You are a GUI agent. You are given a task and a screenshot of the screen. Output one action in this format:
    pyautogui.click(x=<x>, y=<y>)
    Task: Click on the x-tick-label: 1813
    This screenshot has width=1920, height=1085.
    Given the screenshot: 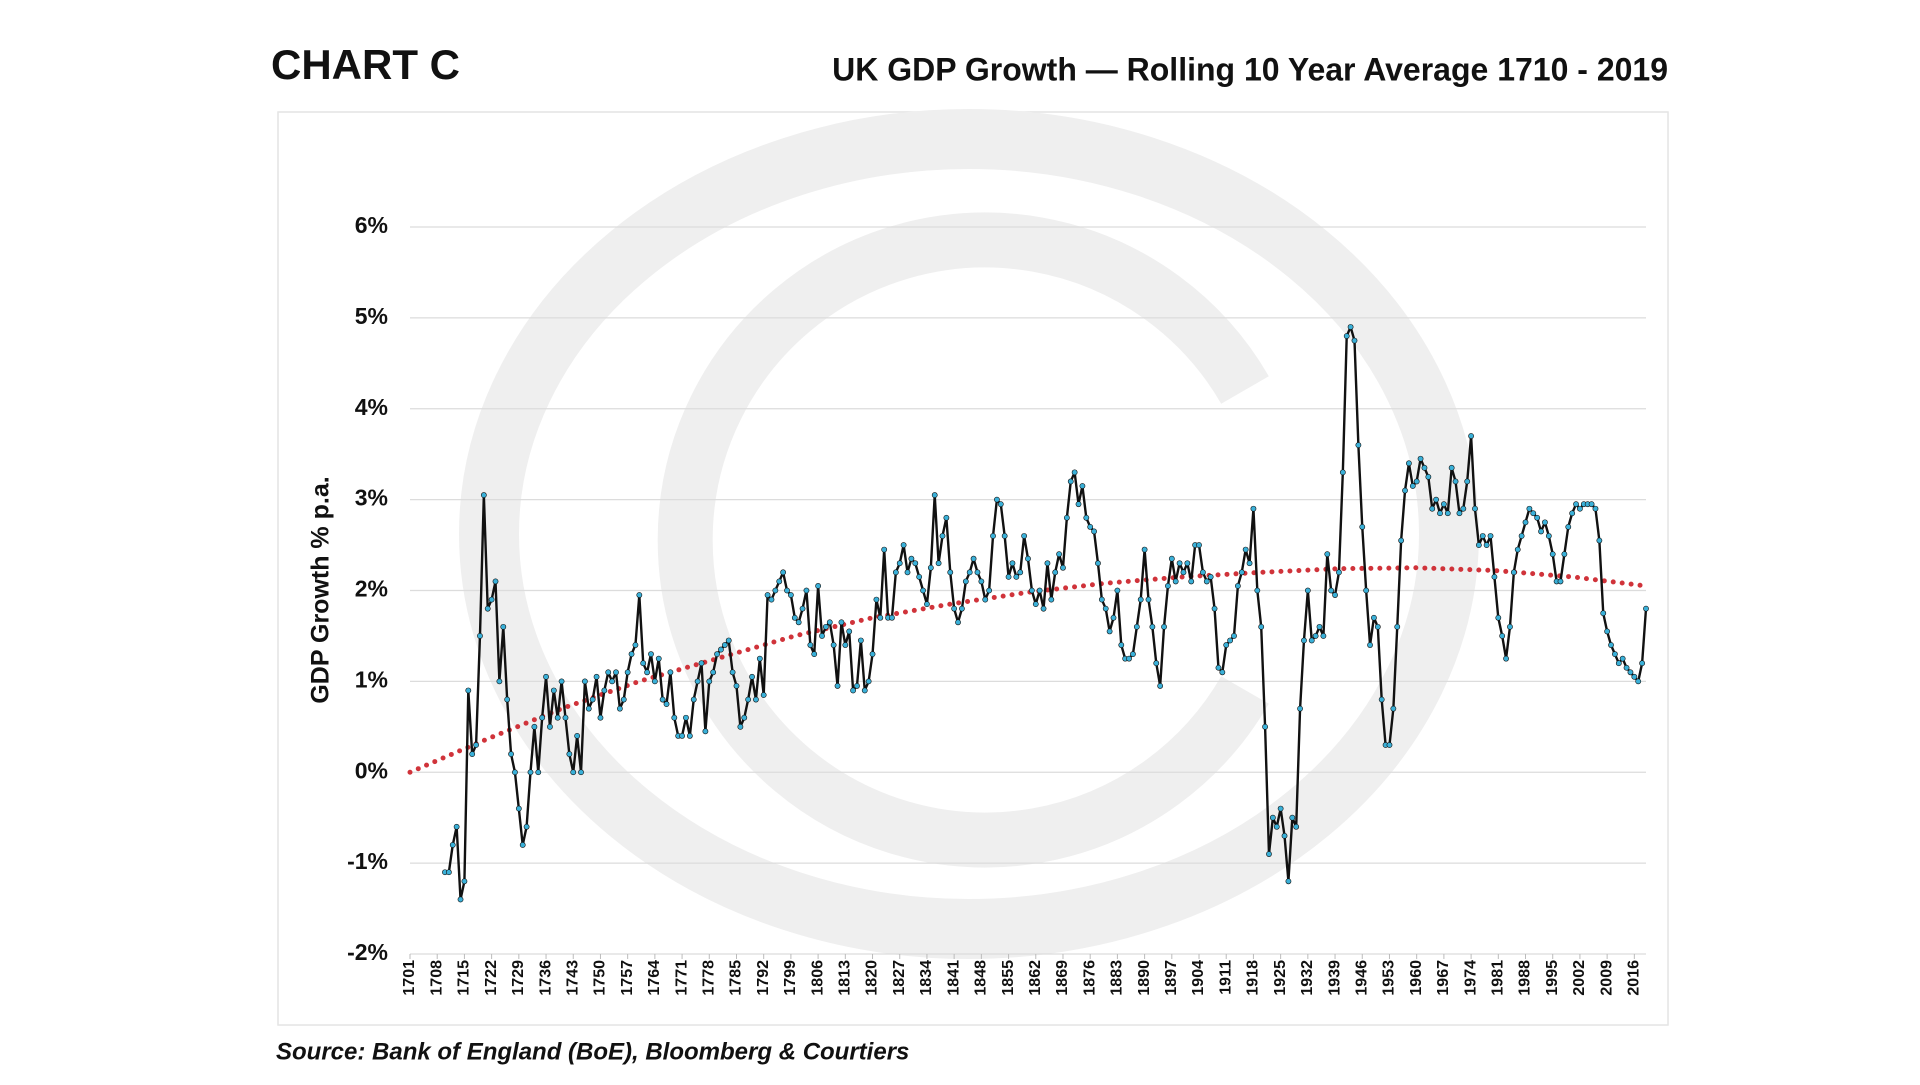 What is the action you would take?
    pyautogui.click(x=845, y=978)
    